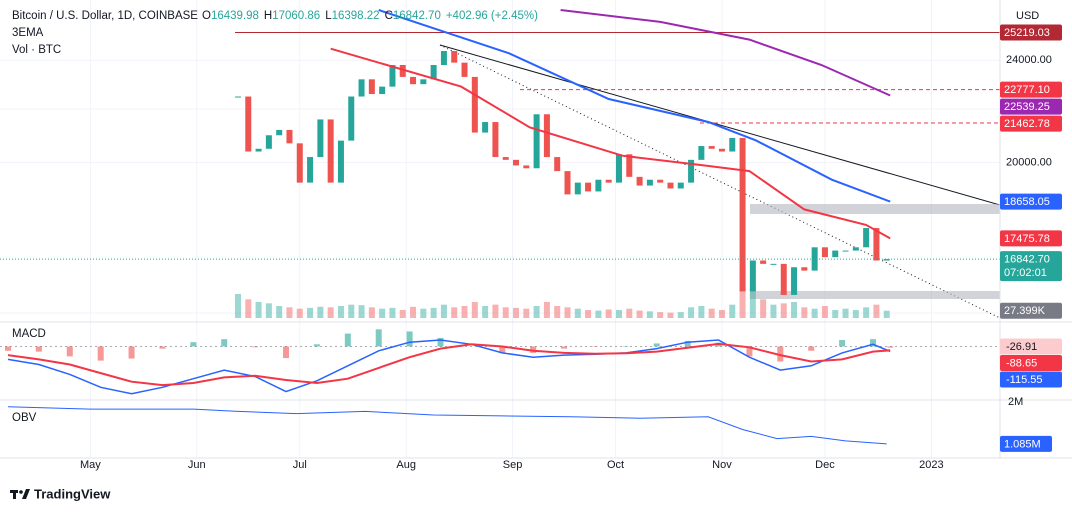  Describe the element at coordinates (28, 33) in the screenshot. I see `indicator-label: 3EMA` at that location.